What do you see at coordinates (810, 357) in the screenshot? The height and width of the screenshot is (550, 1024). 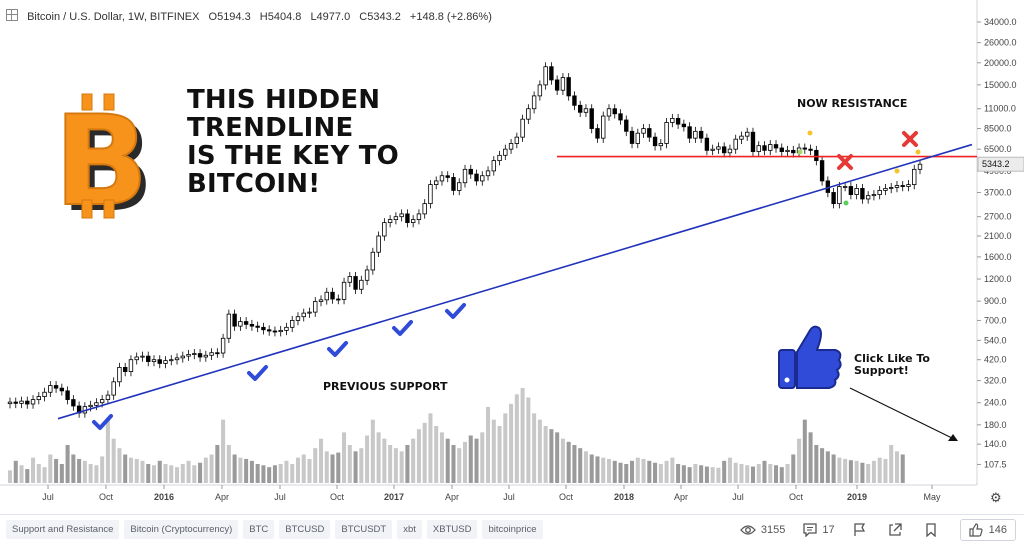 I see `thumbs-up-icon` at bounding box center [810, 357].